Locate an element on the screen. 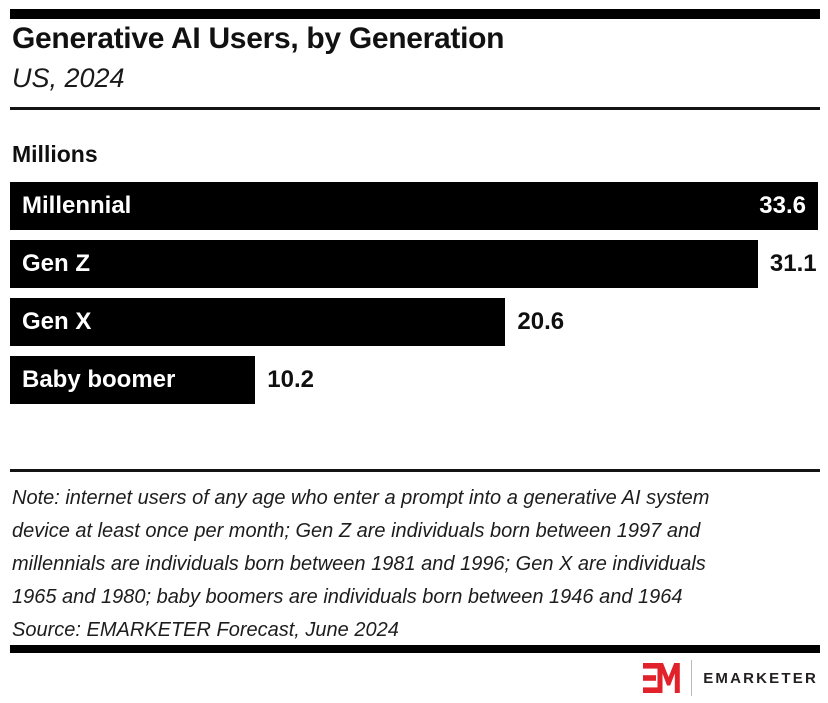 The height and width of the screenshot is (703, 828). page-title: Generative AI Users, by Generation is located at coordinates (258, 38).